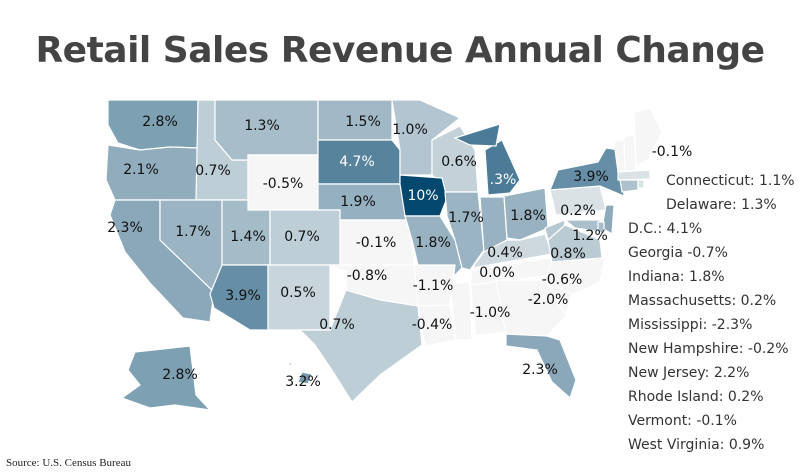 This screenshot has width=800, height=475. Describe the element at coordinates (213, 171) in the screenshot. I see `state-label-idaho: 0.7%` at that location.